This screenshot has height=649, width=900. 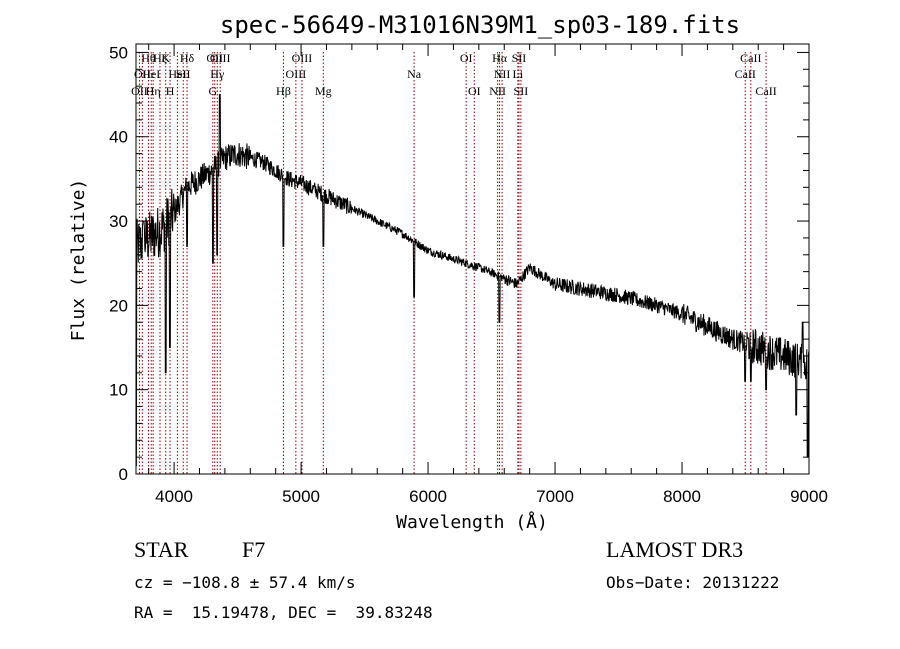 I want to click on x-tick-label: 9000, so click(x=809, y=496).